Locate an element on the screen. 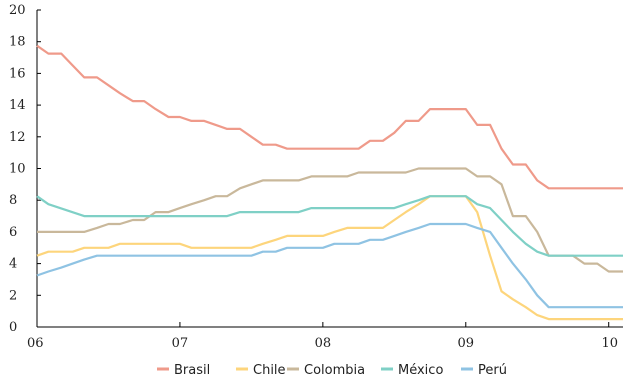 This screenshot has height=383, width=623. y-tick-label: 2 is located at coordinates (13, 295).